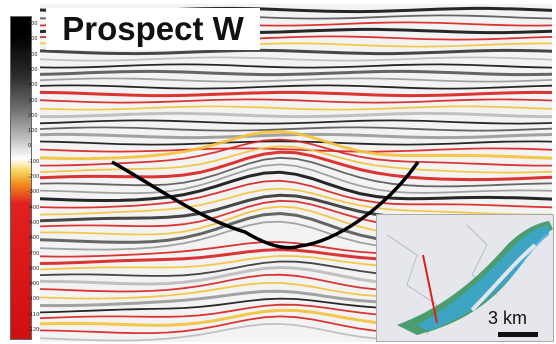 The height and width of the screenshot is (344, 556). I want to click on colorbar-tick-label: -1200, so click(35, 330).